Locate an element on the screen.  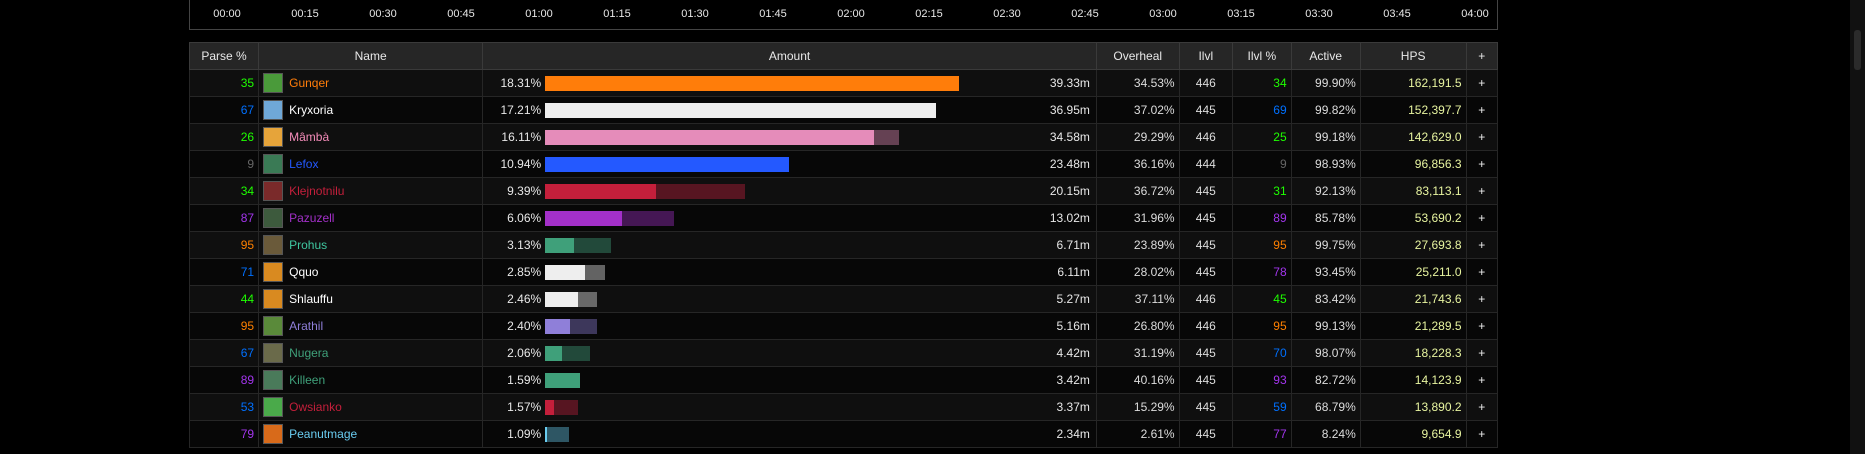
column-header-active: Active is located at coordinates (1325, 56).